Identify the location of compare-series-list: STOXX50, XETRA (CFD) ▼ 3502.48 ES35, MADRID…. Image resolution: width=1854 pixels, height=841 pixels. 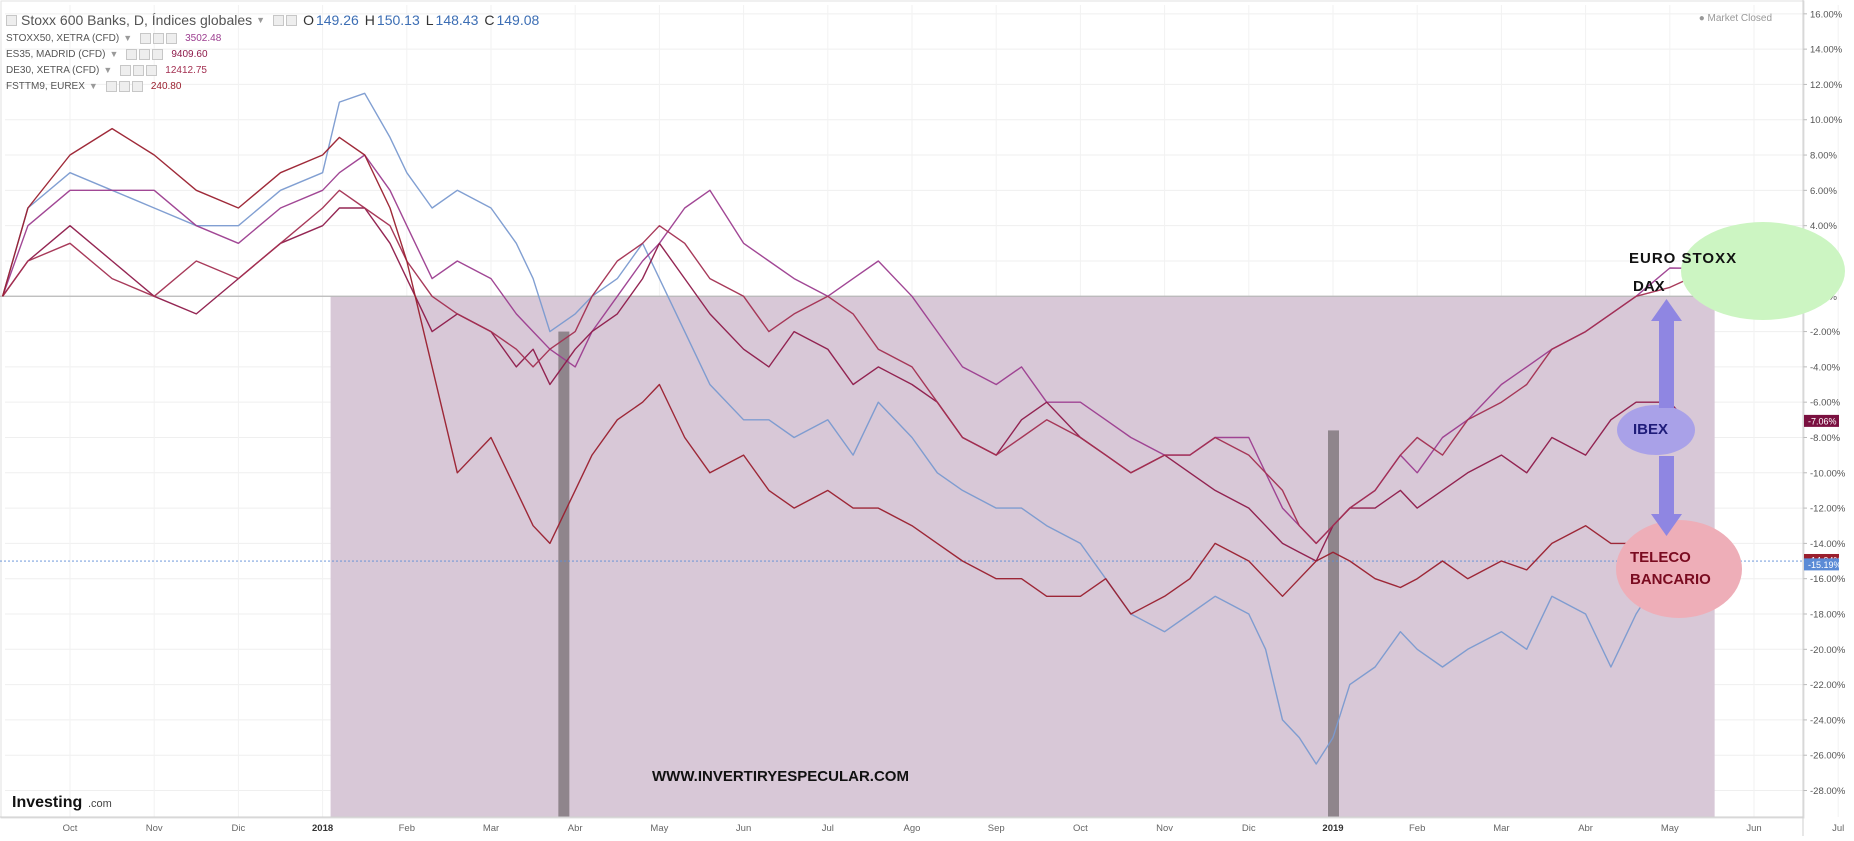
(272, 62).